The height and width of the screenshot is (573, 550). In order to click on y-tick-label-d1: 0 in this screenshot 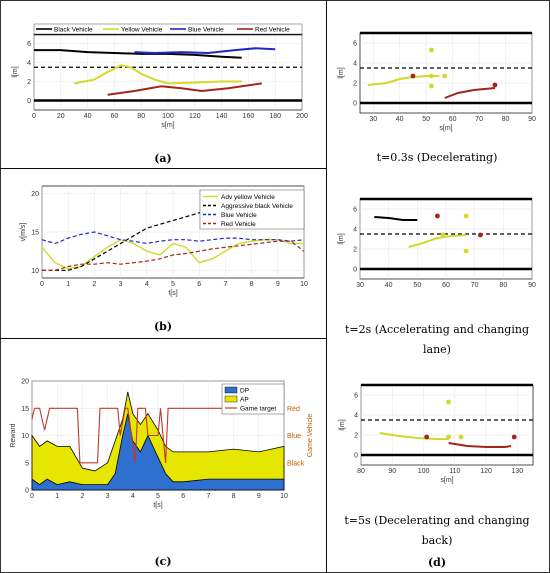, I will do `click(355, 104)`.